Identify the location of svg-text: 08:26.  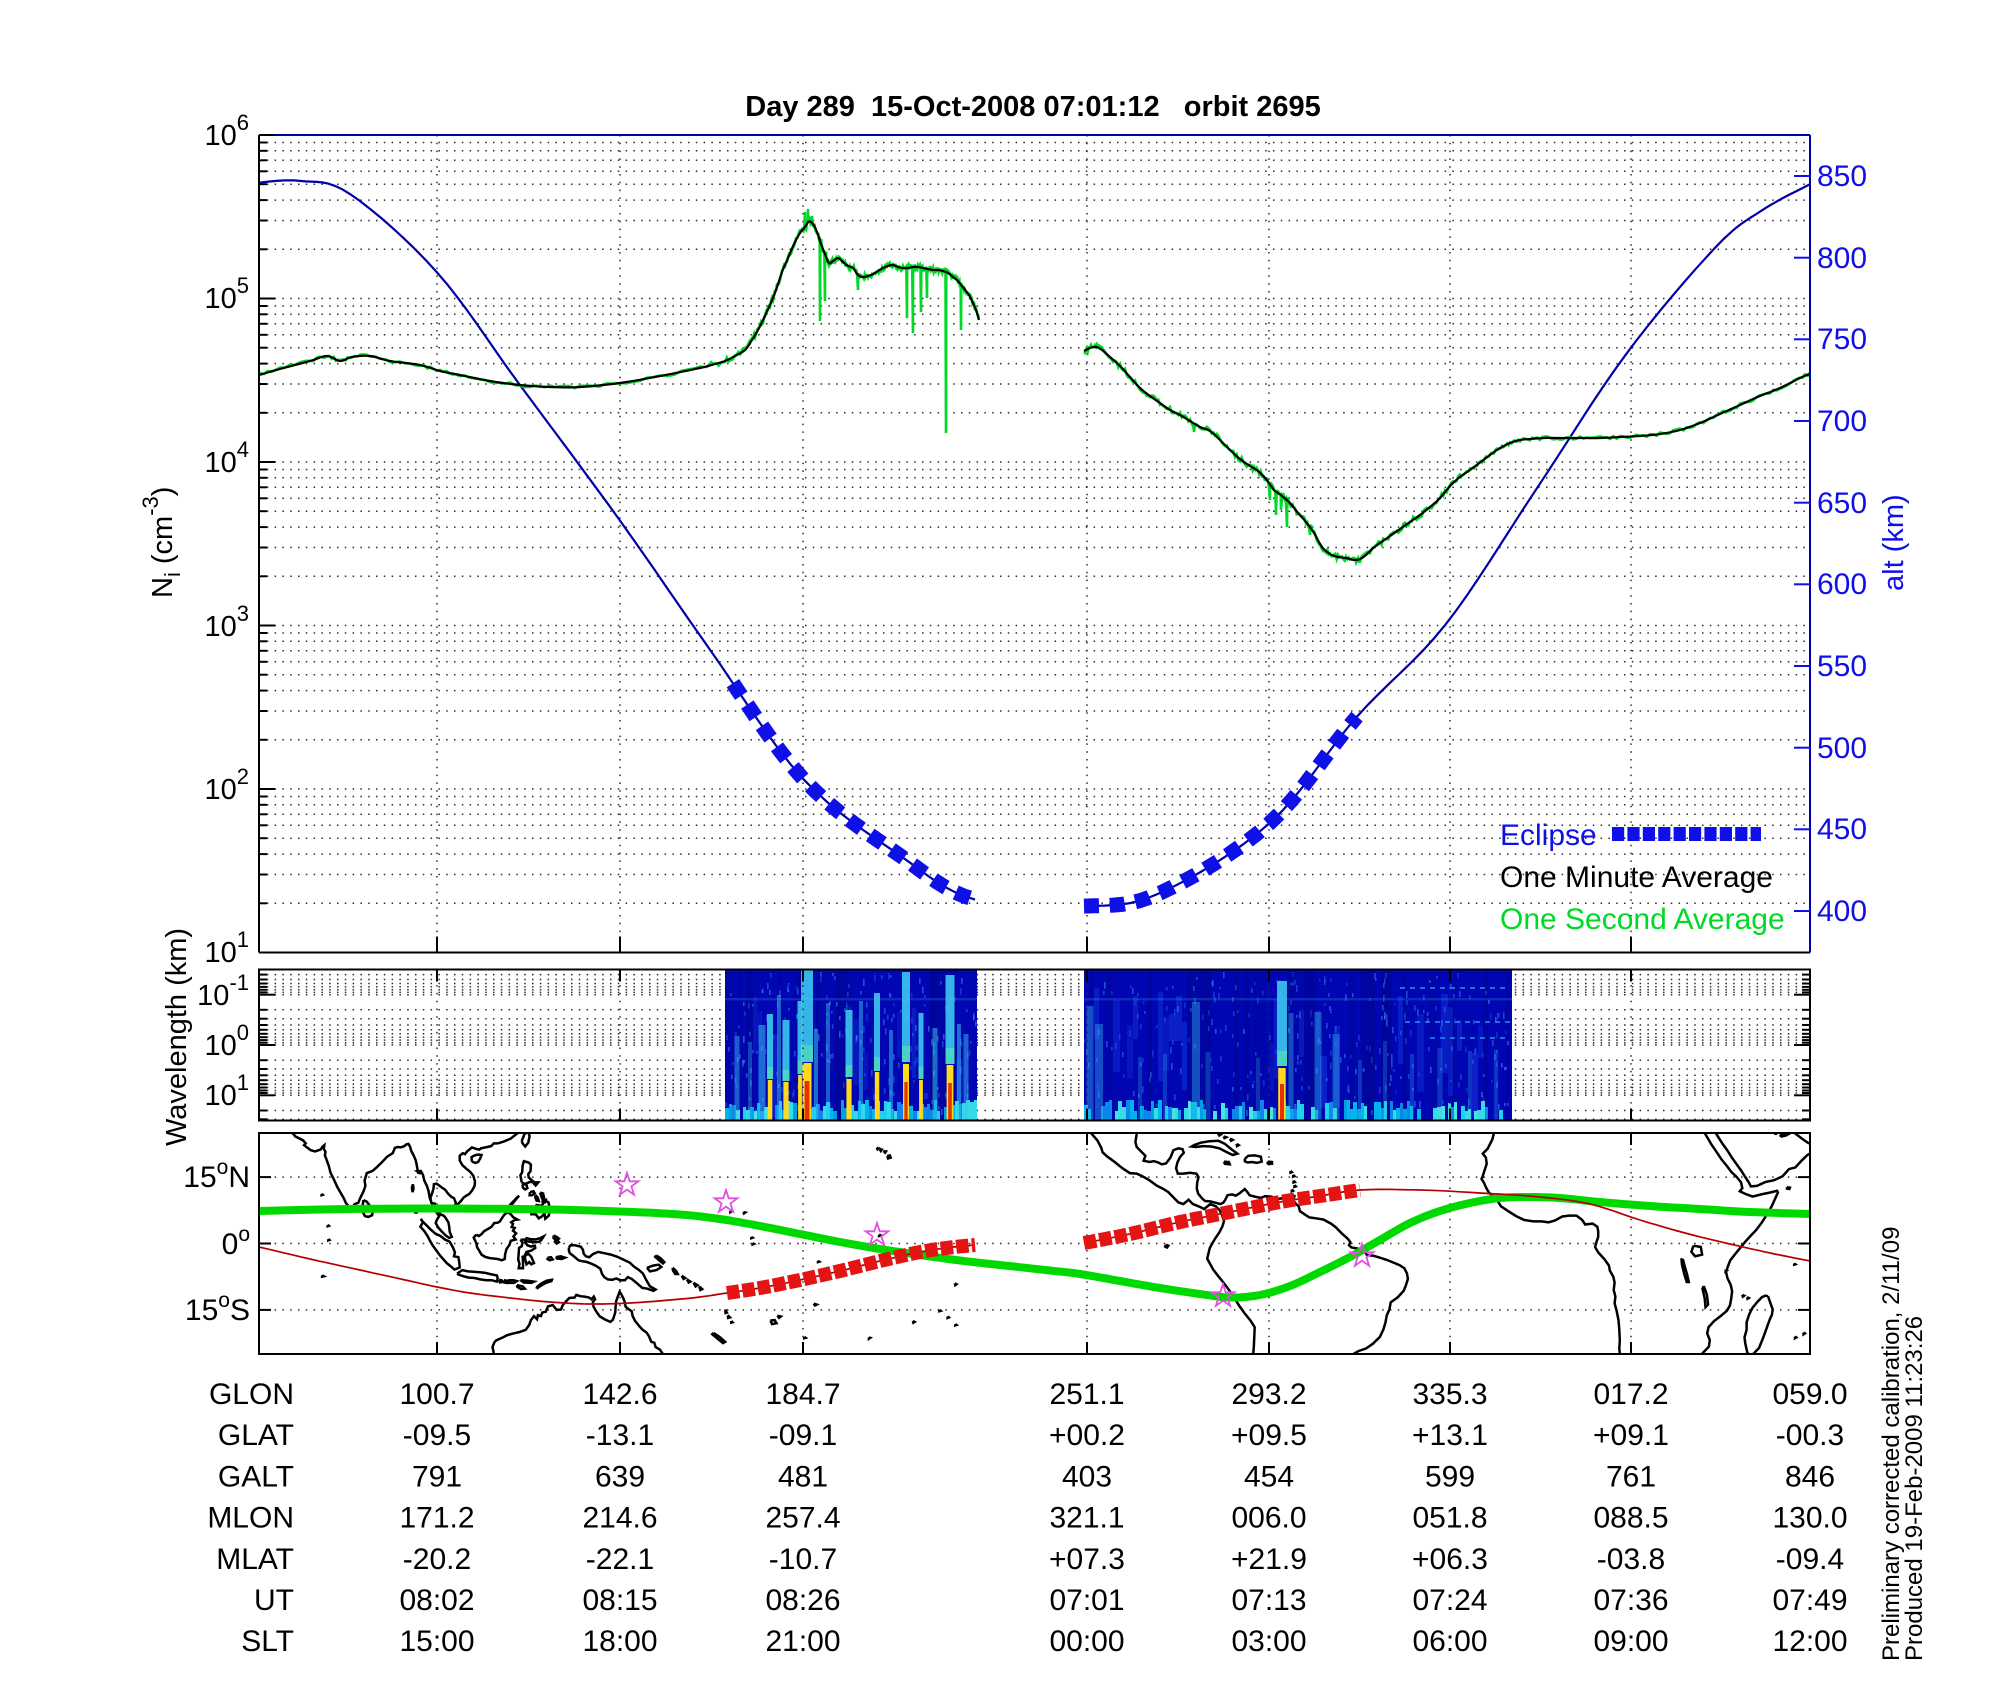
(802, 1600).